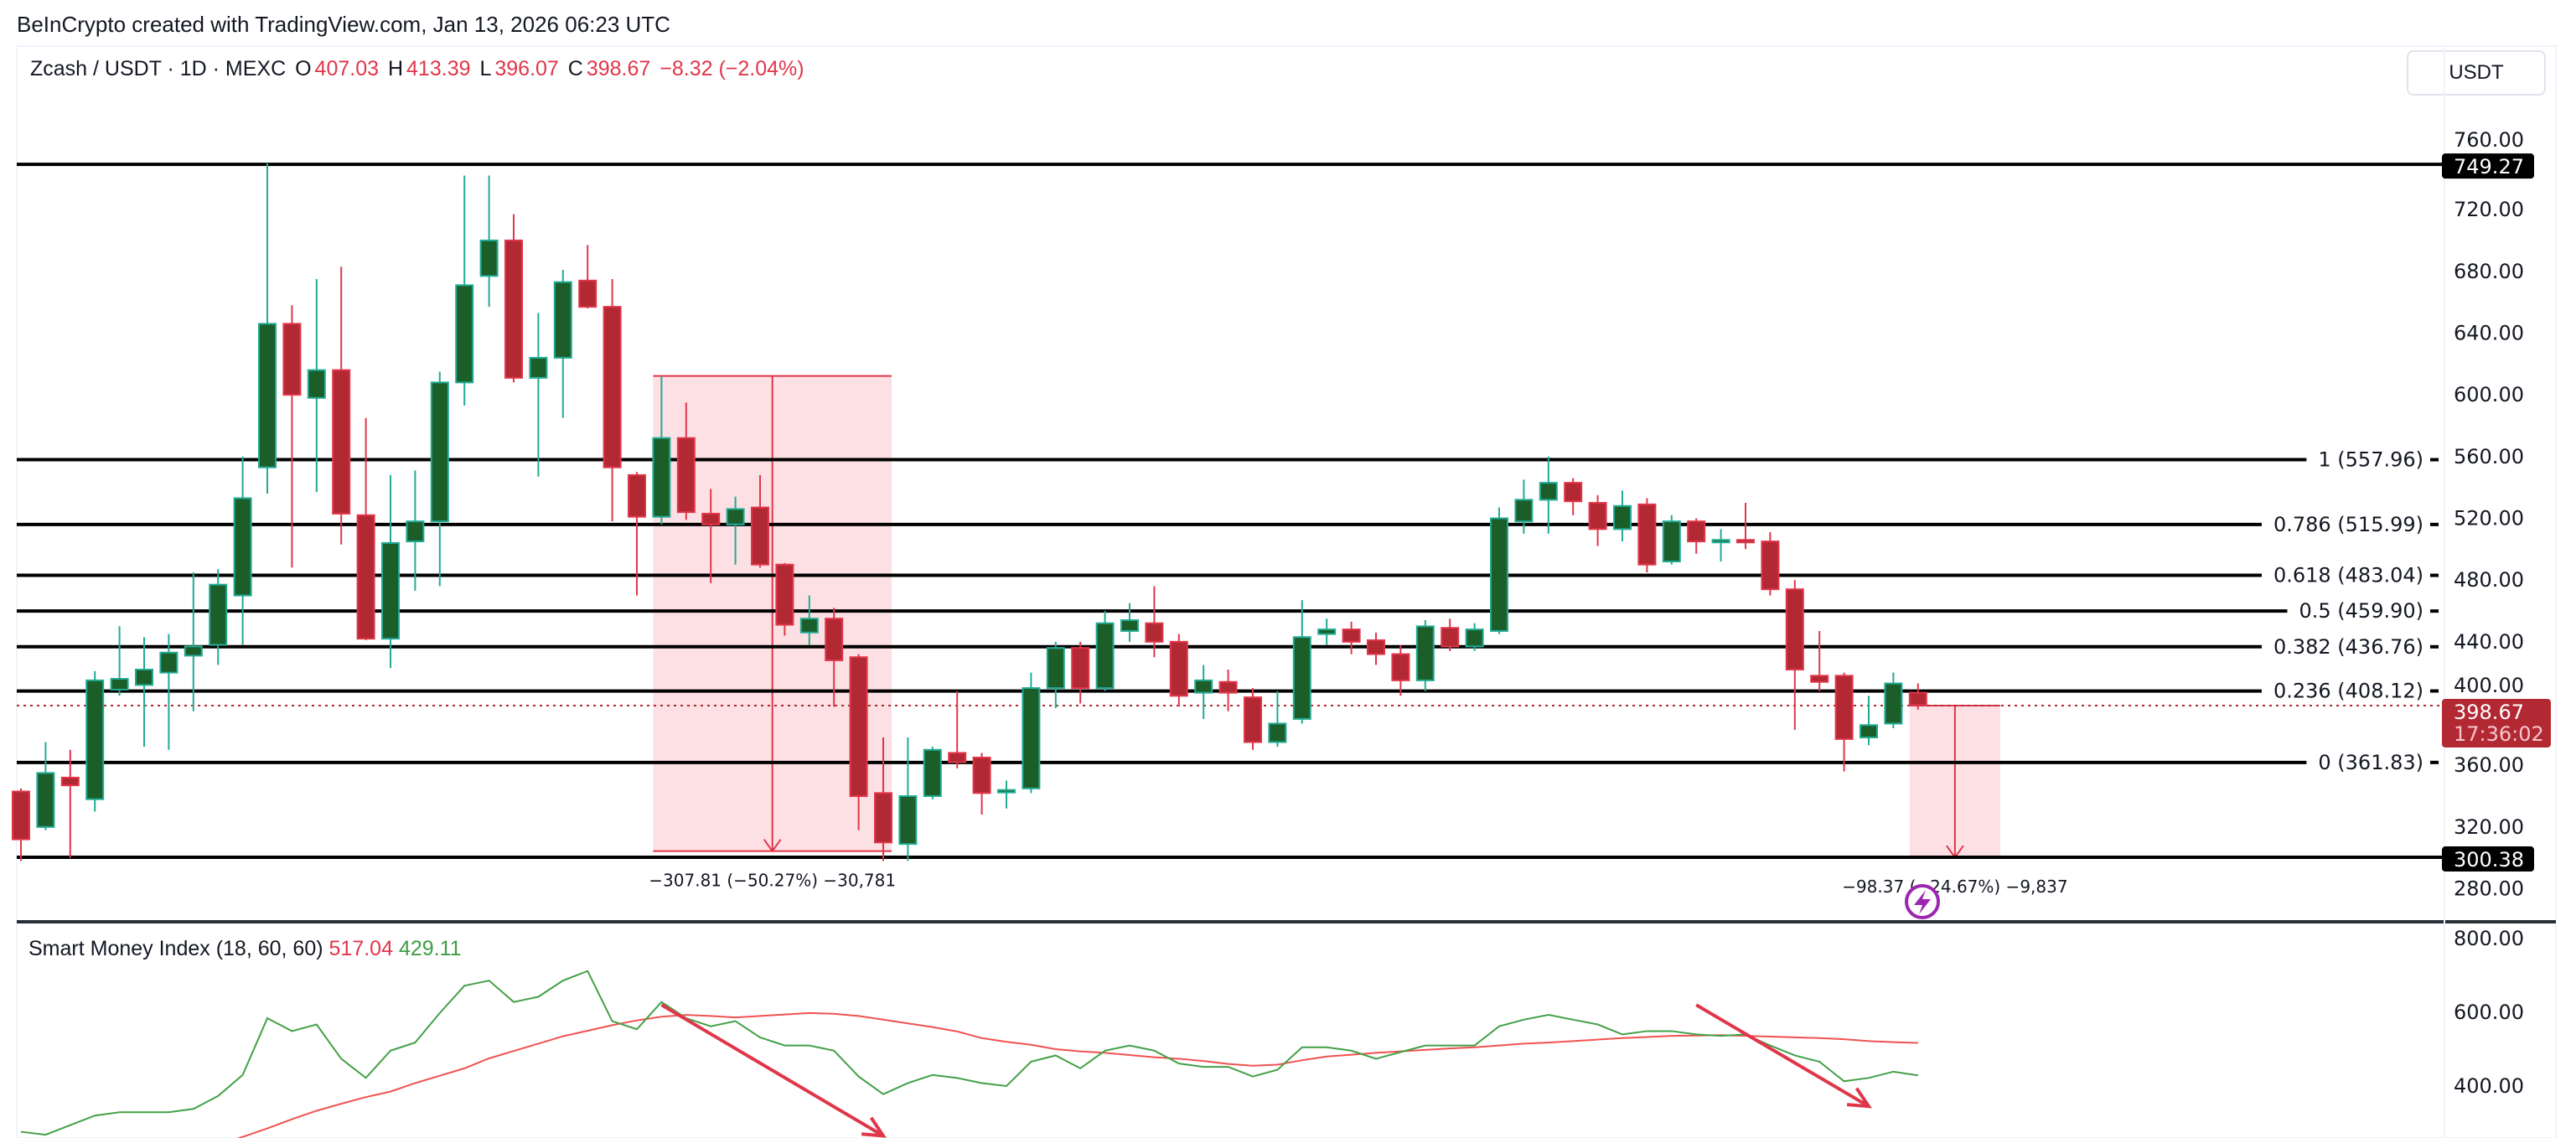 This screenshot has width=2576, height=1138. Describe the element at coordinates (2489, 1086) in the screenshot. I see `smi-tick-label: 400.00` at that location.